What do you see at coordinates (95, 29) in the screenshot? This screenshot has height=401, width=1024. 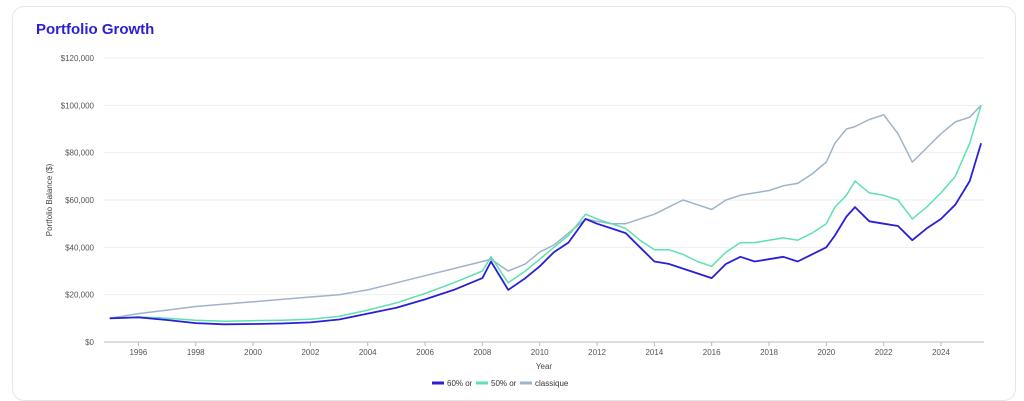 I see `chart-title: Portfolio Growth` at bounding box center [95, 29].